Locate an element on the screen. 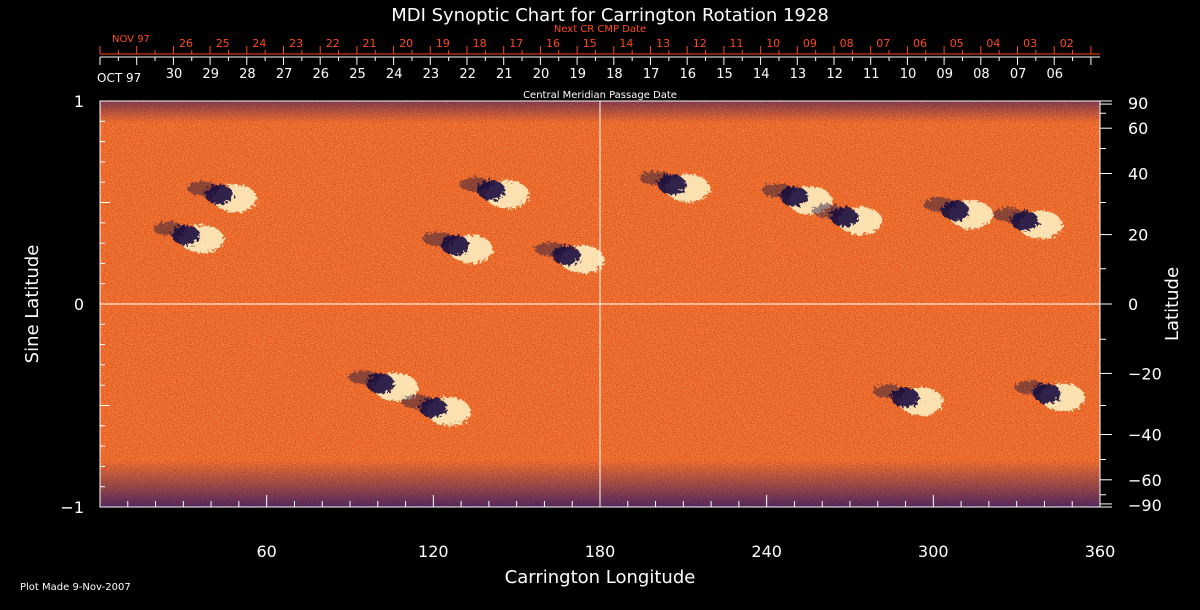 This screenshot has height=610, width=1200. y-axis-right: 90 60 40 20 0 −20 −40 −60 −90 is located at coordinates (1131, 304).